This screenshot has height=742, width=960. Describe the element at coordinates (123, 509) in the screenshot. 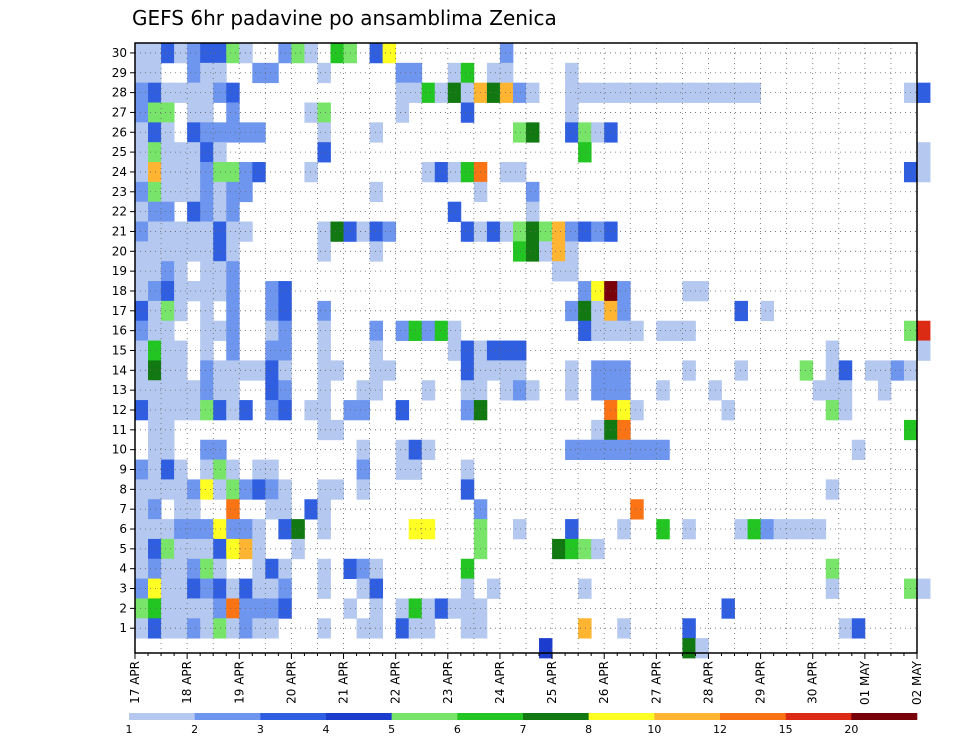

I see `y-tick-label: 7` at that location.